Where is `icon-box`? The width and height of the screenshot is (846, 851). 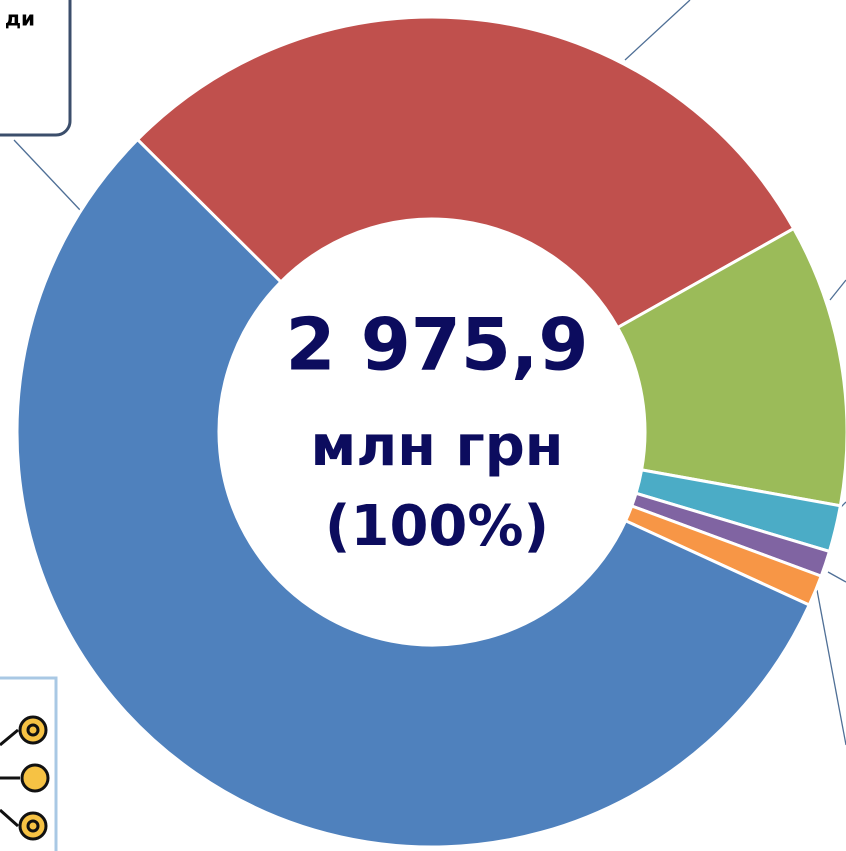
icon-box is located at coordinates (29, 763).